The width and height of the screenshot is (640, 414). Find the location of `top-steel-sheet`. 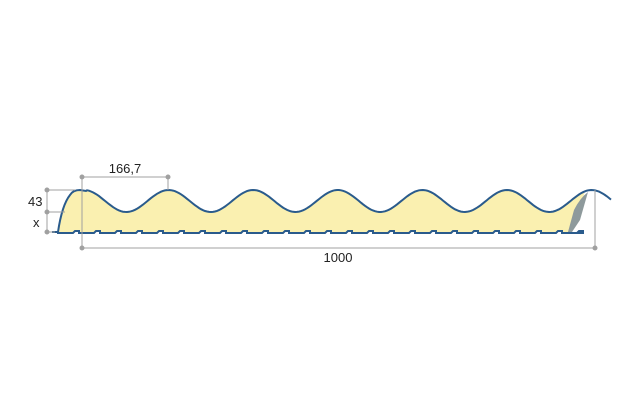

top-steel-sheet is located at coordinates (334, 210).